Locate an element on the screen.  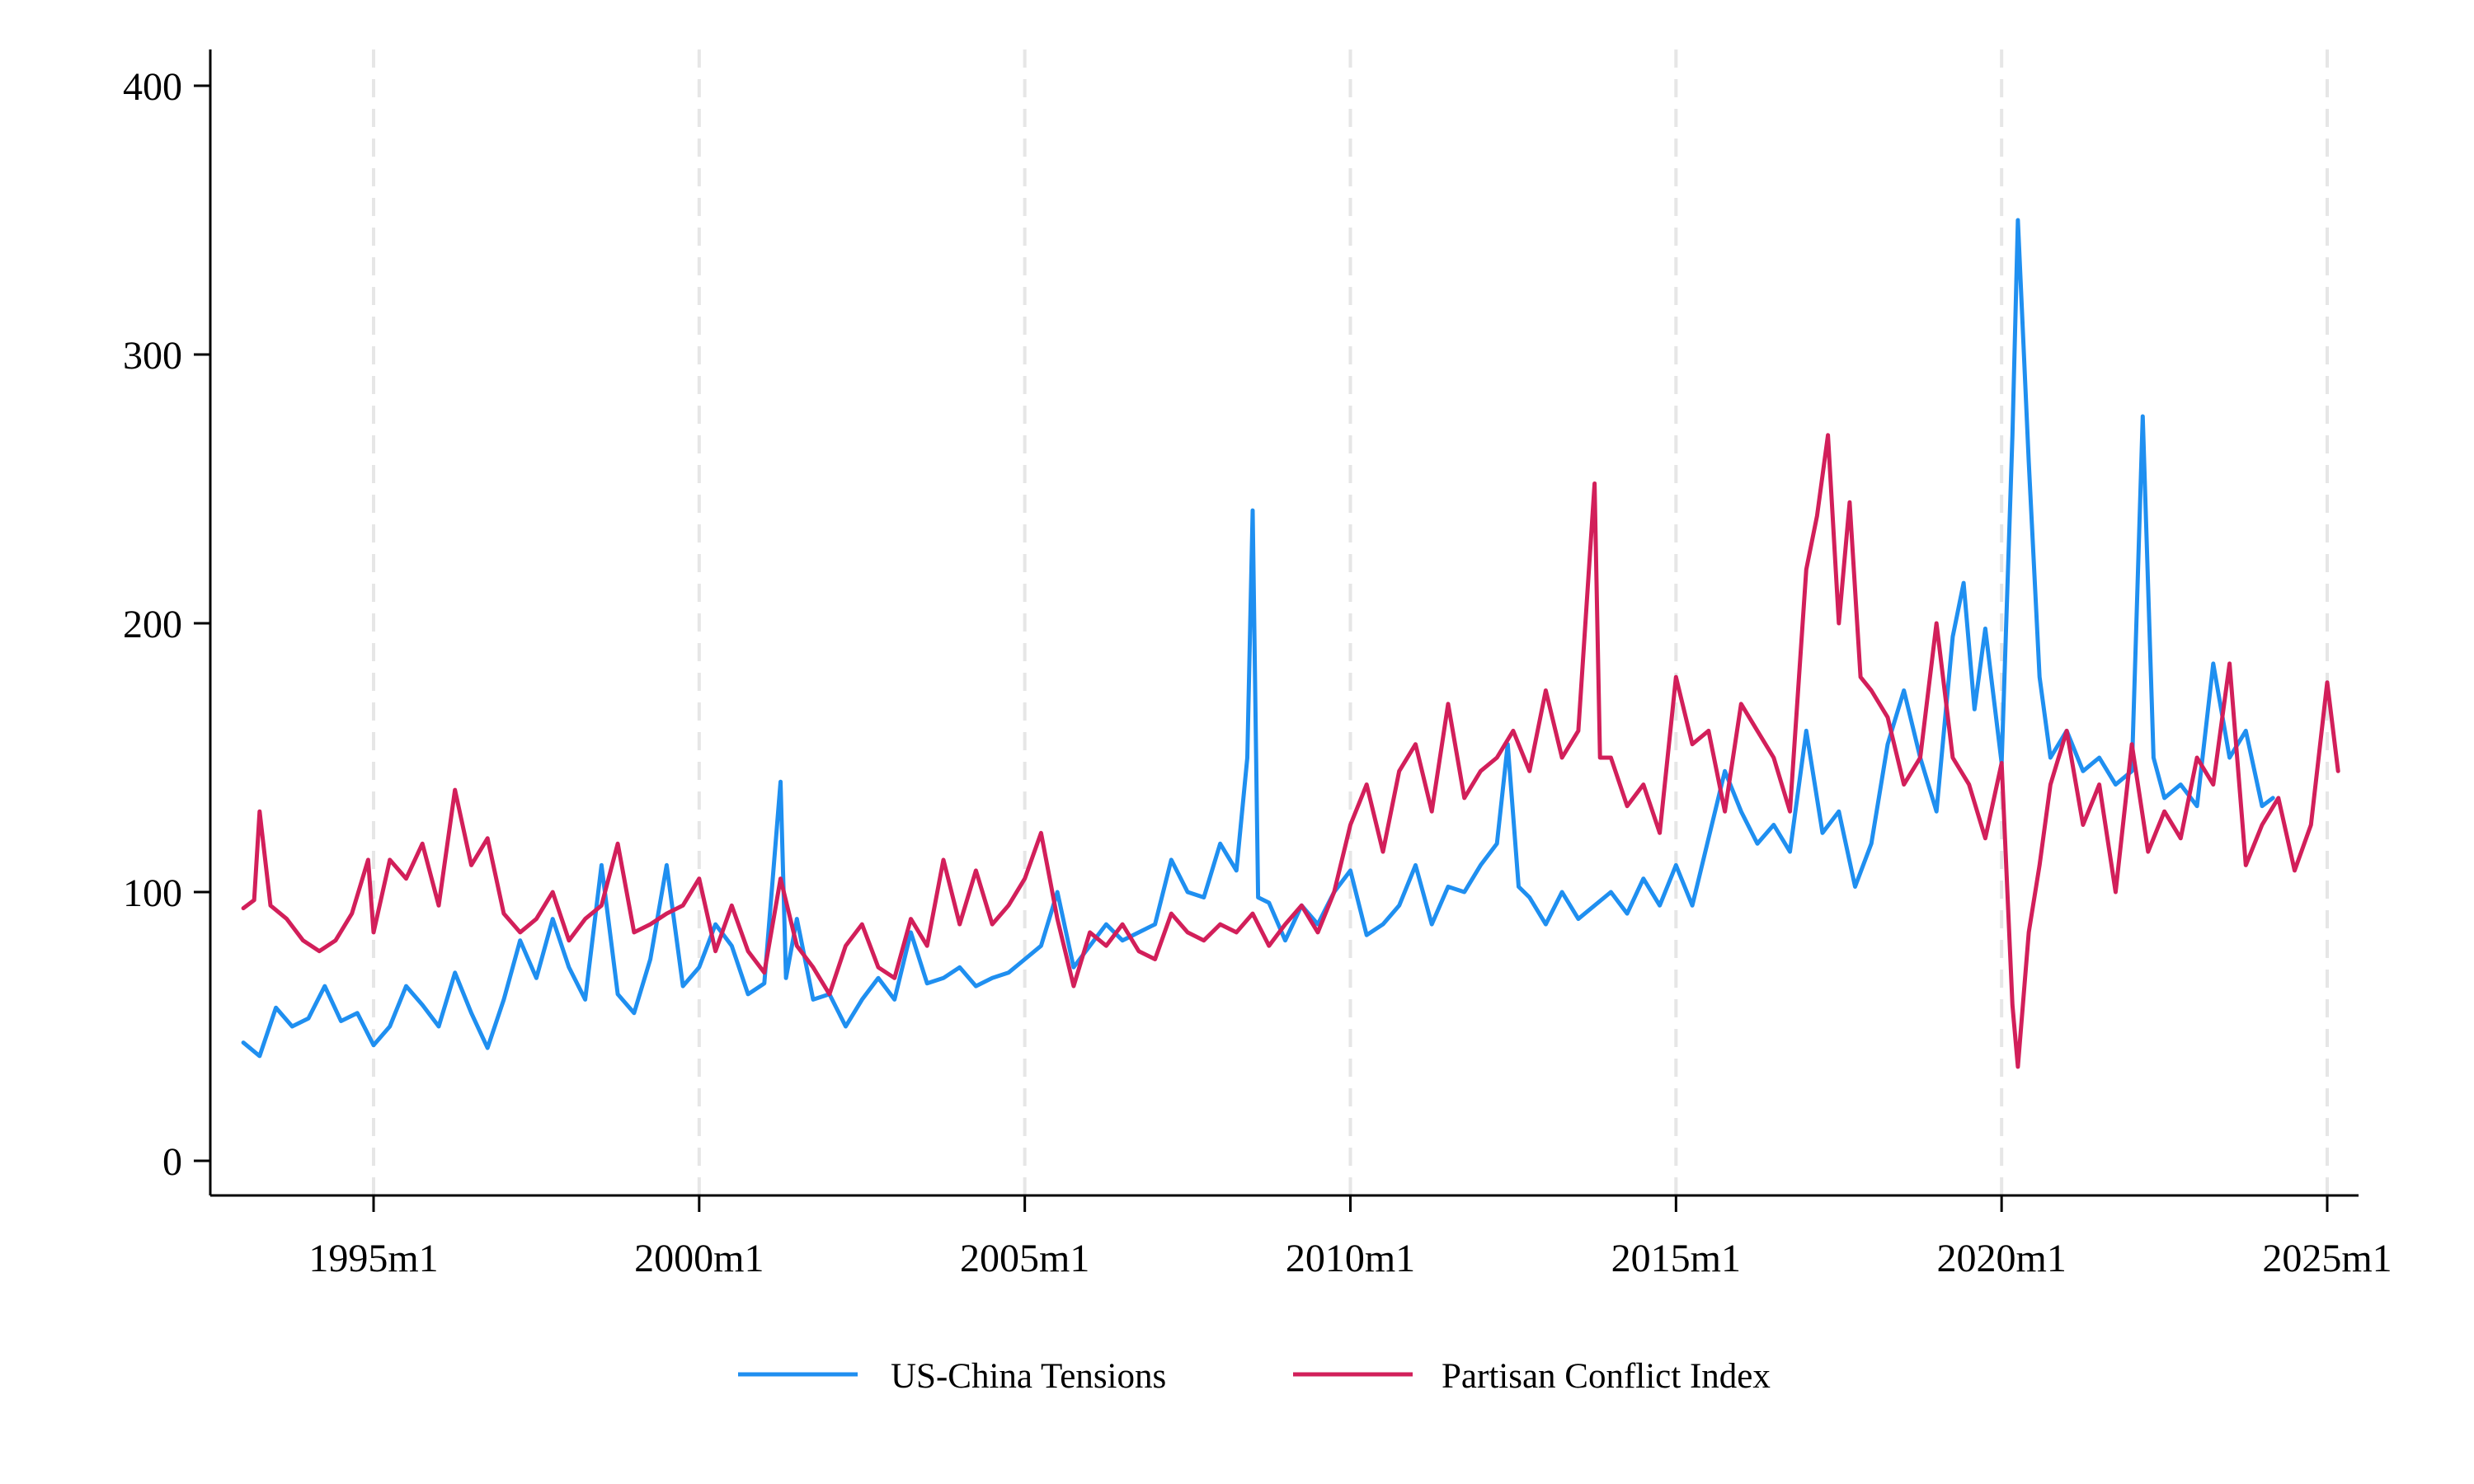
y-tick-label-100: 100 is located at coordinates (152, 893).